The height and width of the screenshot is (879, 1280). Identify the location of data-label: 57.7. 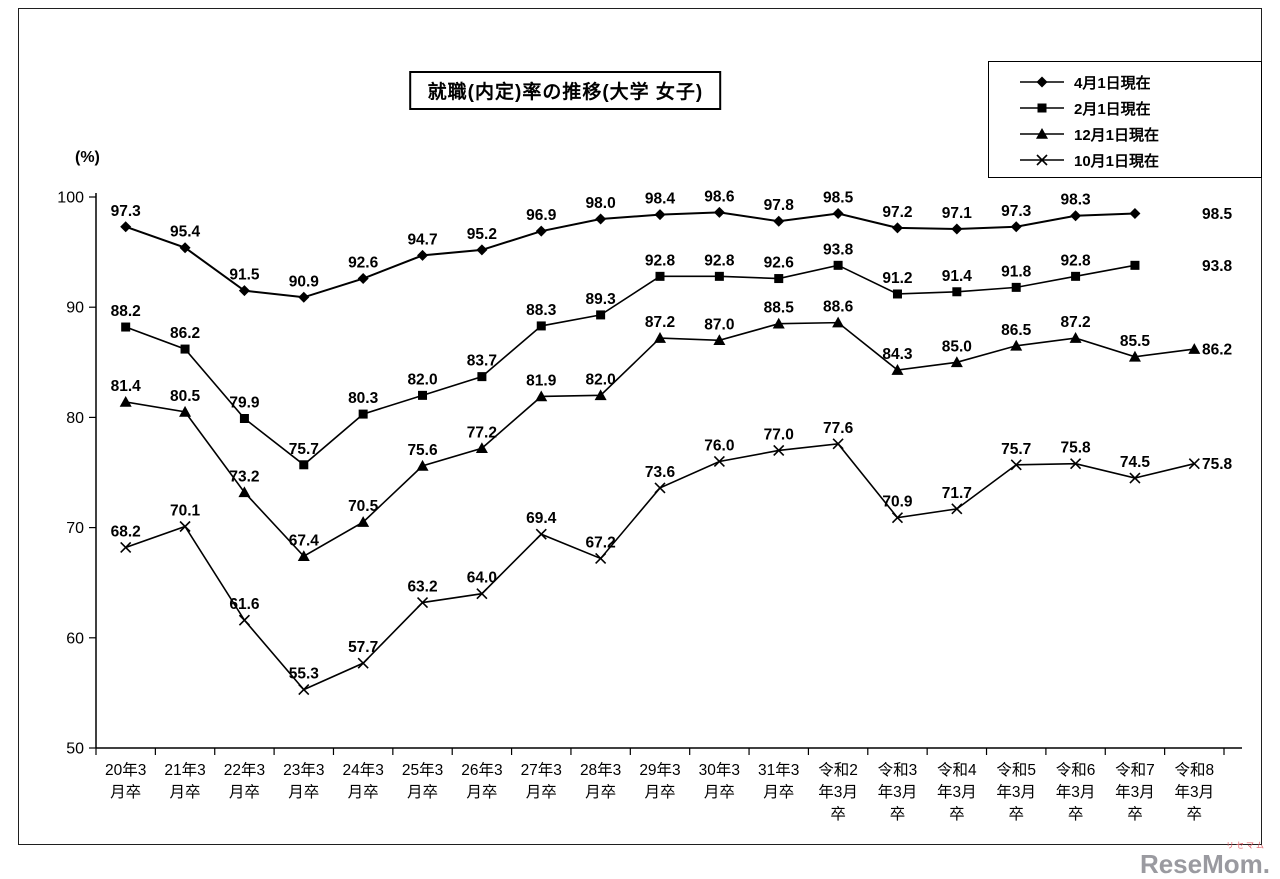
(363, 647).